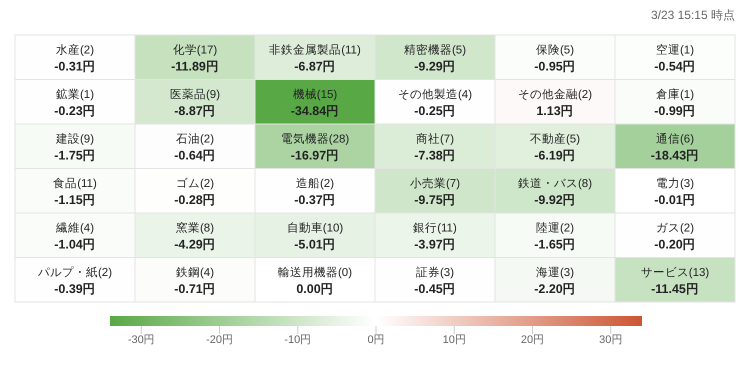 The height and width of the screenshot is (365, 750). What do you see at coordinates (315, 103) in the screenshot?
I see `data-label: 機械(15) -34.84円` at bounding box center [315, 103].